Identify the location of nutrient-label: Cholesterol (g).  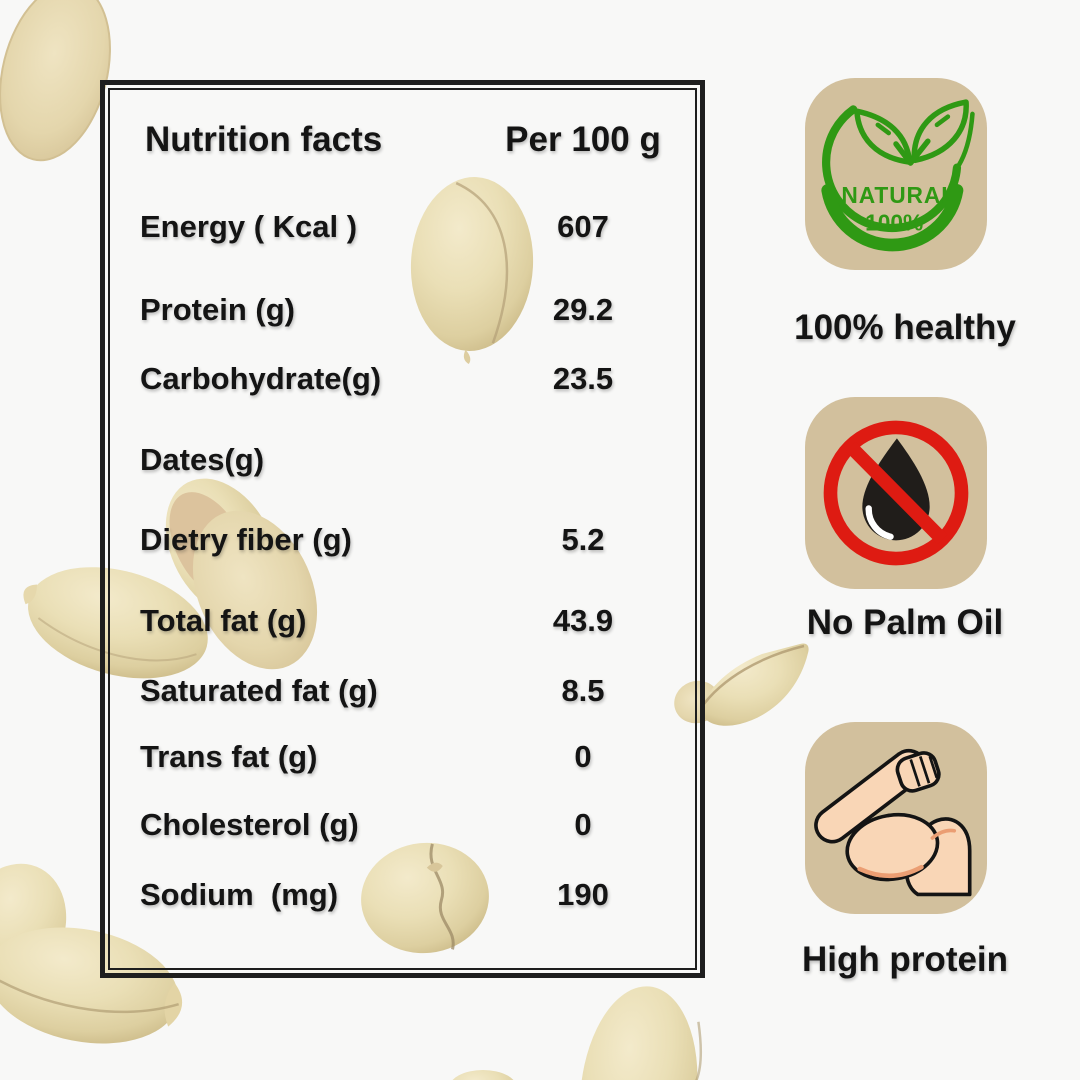
(249, 824).